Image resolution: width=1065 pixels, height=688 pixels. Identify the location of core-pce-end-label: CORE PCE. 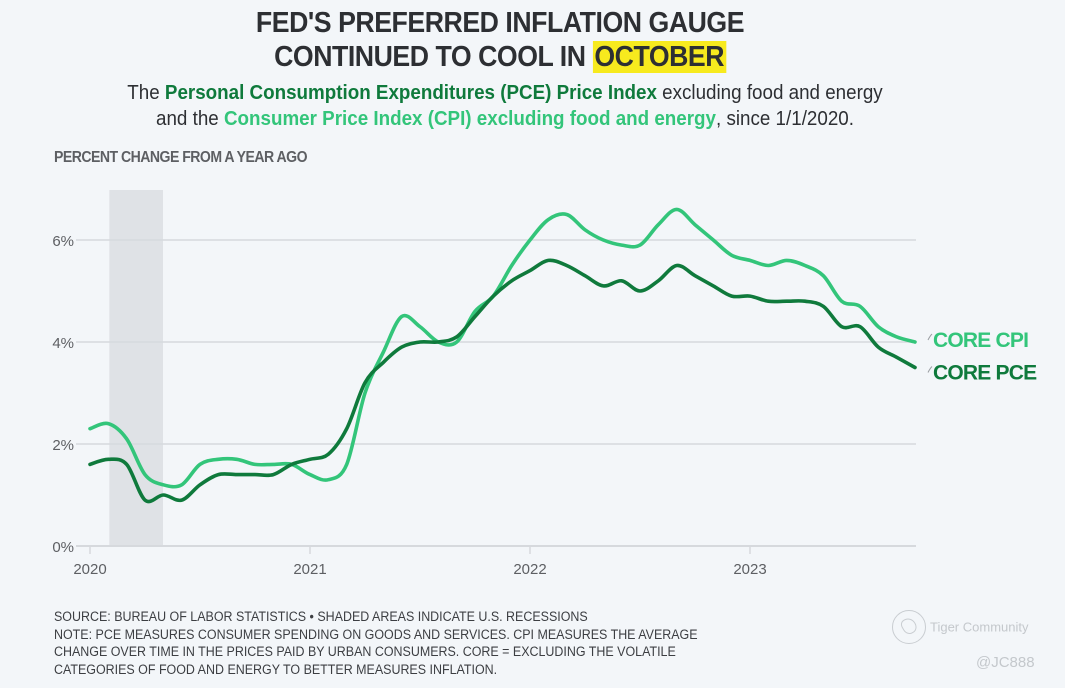
(985, 373).